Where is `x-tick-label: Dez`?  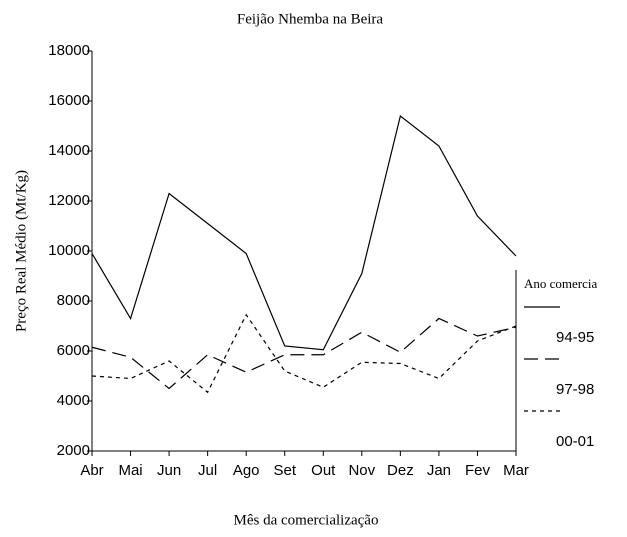 x-tick-label: Dez is located at coordinates (400, 470).